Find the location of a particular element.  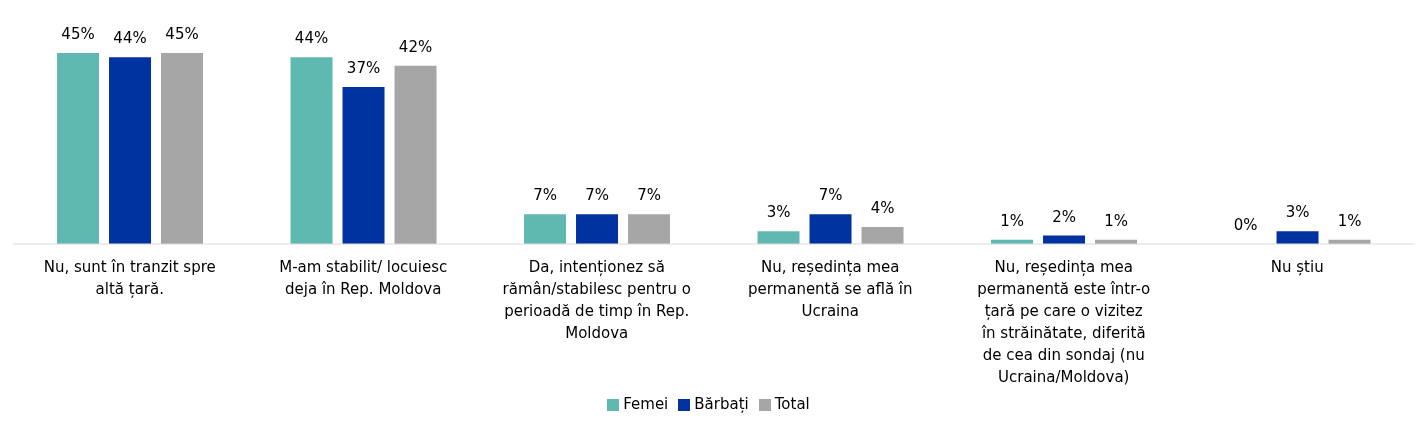

x-tick-label: Nu, sunt în tranzit spre altă țară. is located at coordinates (129, 278).